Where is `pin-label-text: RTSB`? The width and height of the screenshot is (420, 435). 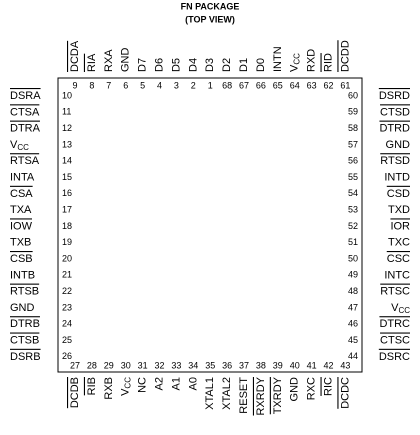
pin-label-text: RTSB is located at coordinates (24, 292).